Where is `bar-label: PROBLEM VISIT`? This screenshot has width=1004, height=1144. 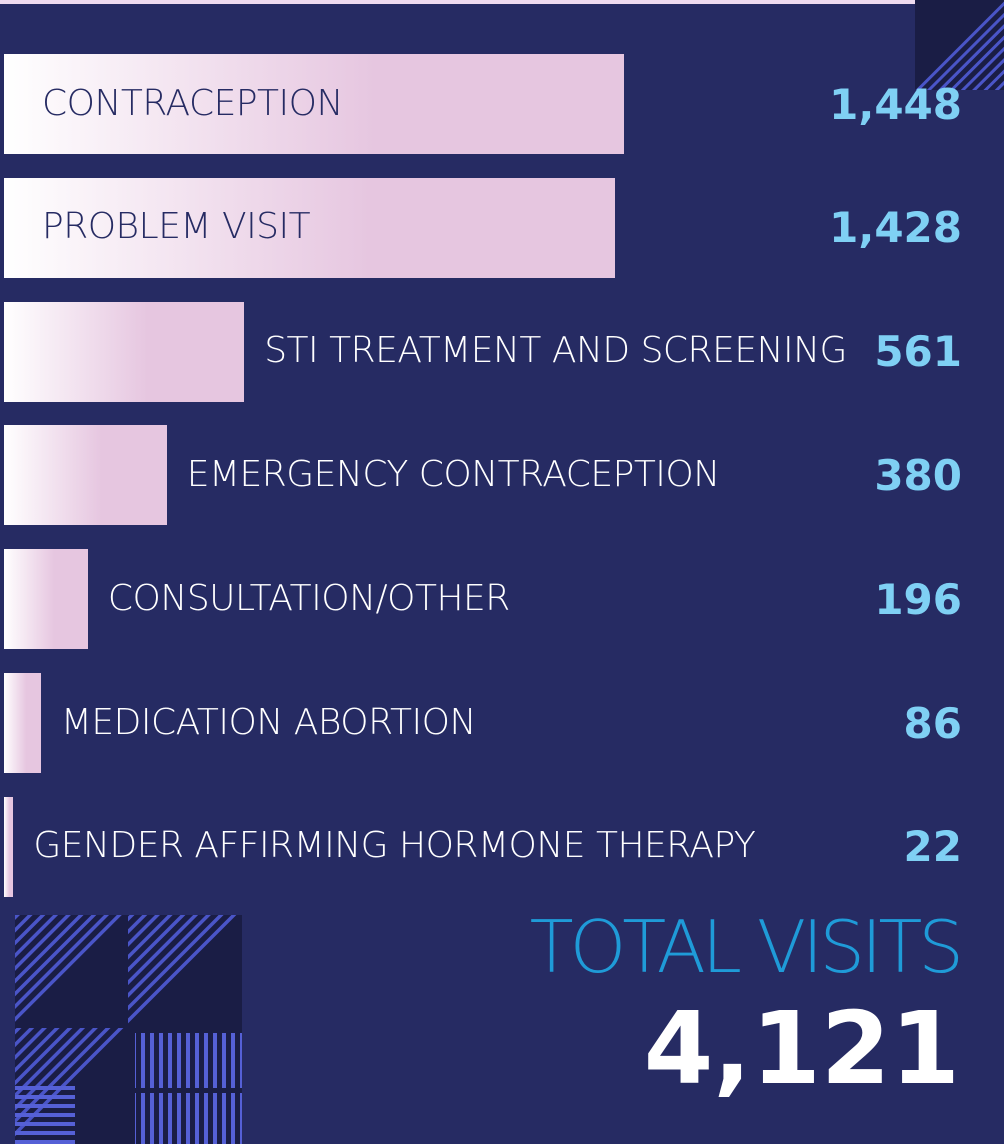
bar-label: PROBLEM VISIT is located at coordinates (176, 227).